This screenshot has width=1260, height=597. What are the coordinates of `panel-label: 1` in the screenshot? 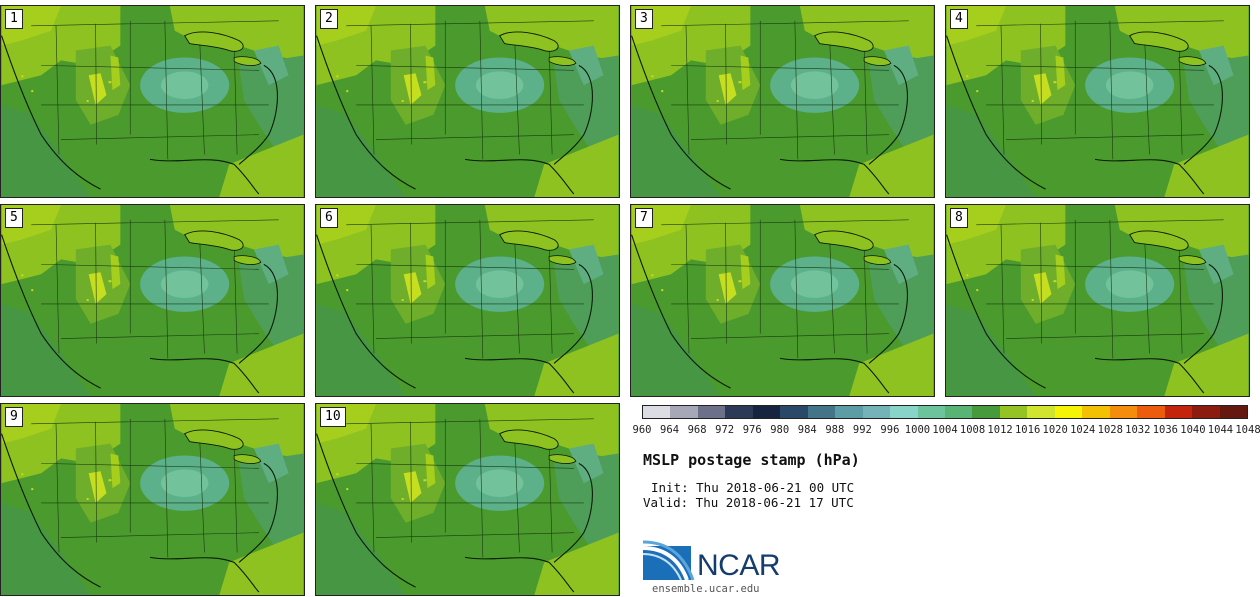 It's located at (14, 19).